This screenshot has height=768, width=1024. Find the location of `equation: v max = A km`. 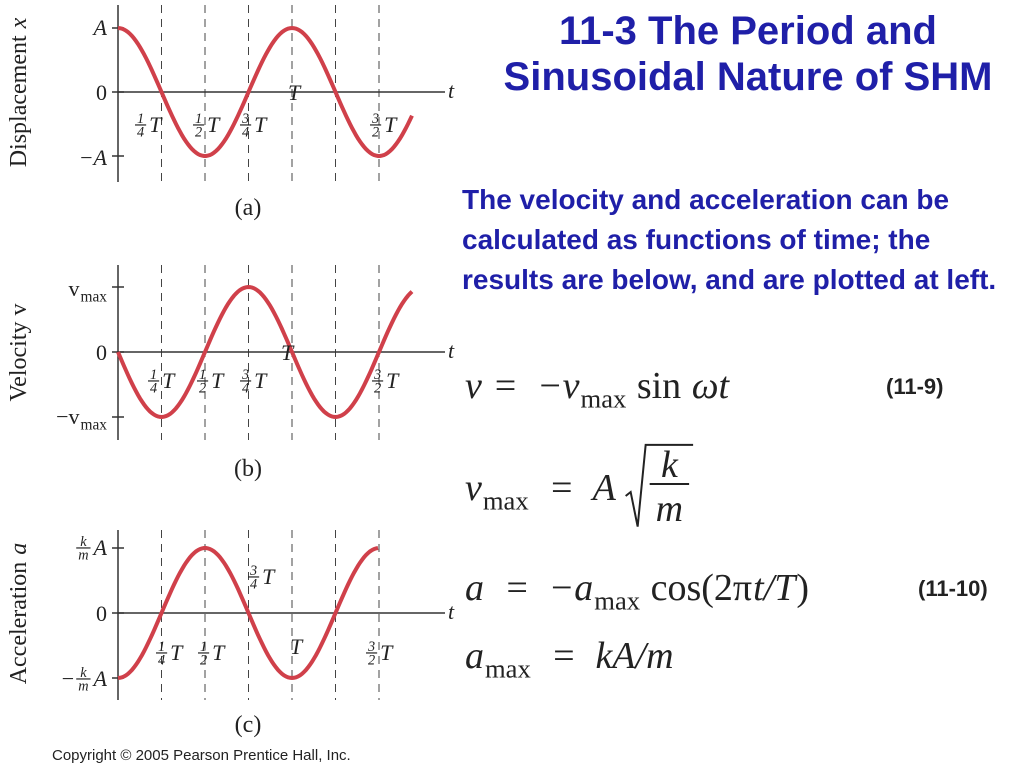

equation: v max = A km is located at coordinates (579, 486).